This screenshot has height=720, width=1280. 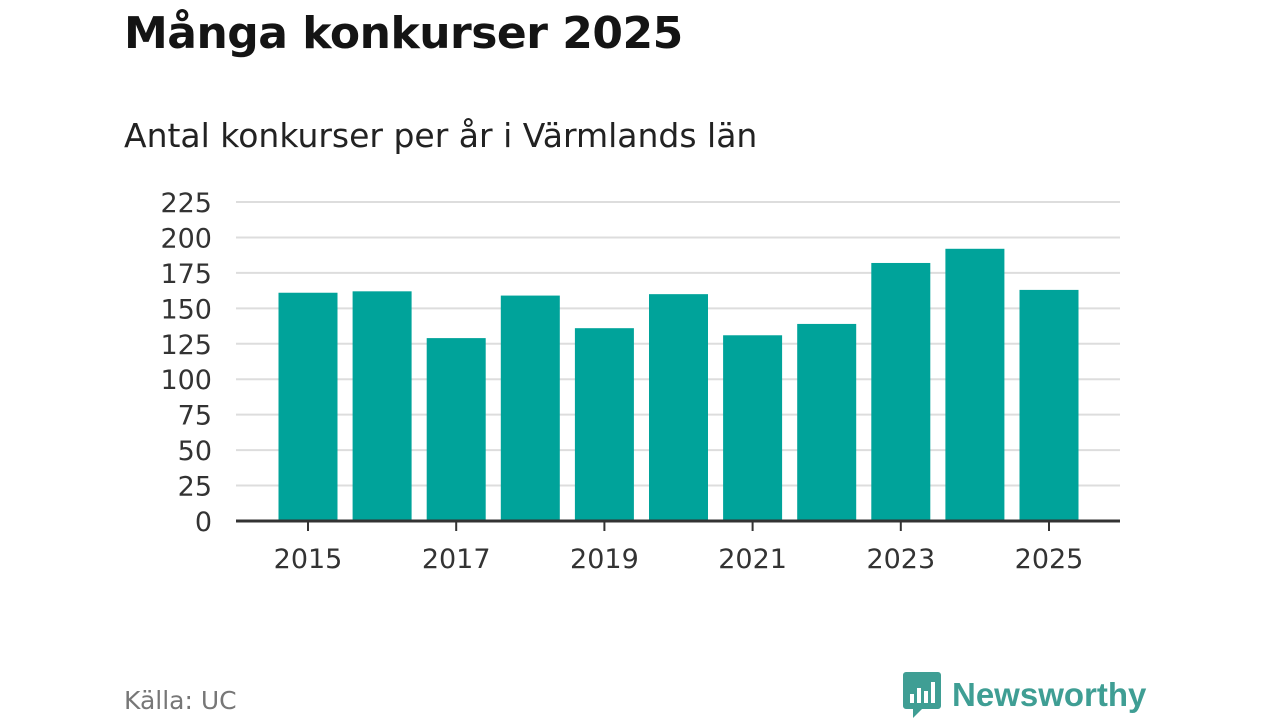 I want to click on y-tick-label: 200, so click(x=186, y=238).